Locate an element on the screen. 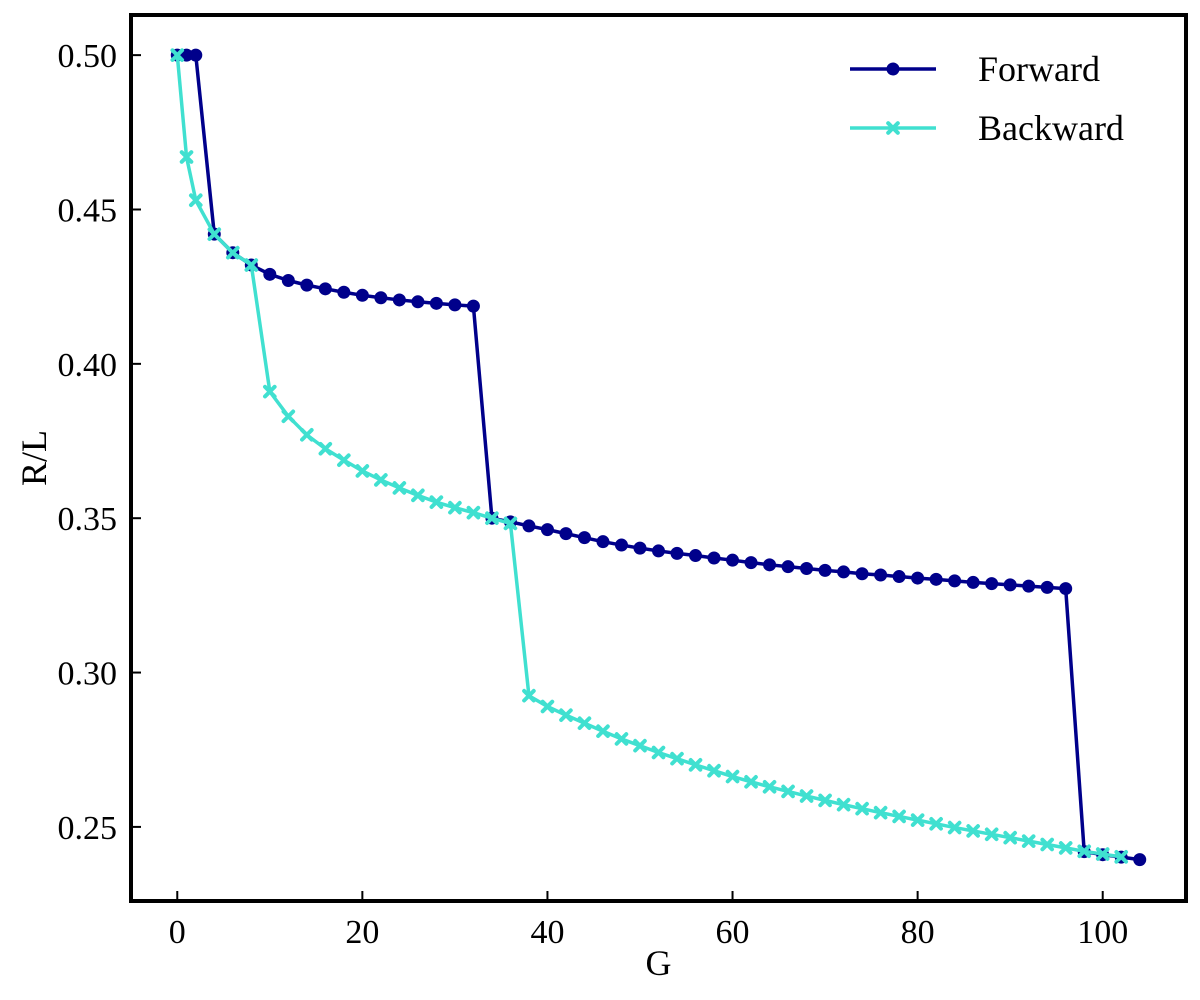 This screenshot has height=1000, width=1200. x-tick-label: 20 is located at coordinates (362, 932).